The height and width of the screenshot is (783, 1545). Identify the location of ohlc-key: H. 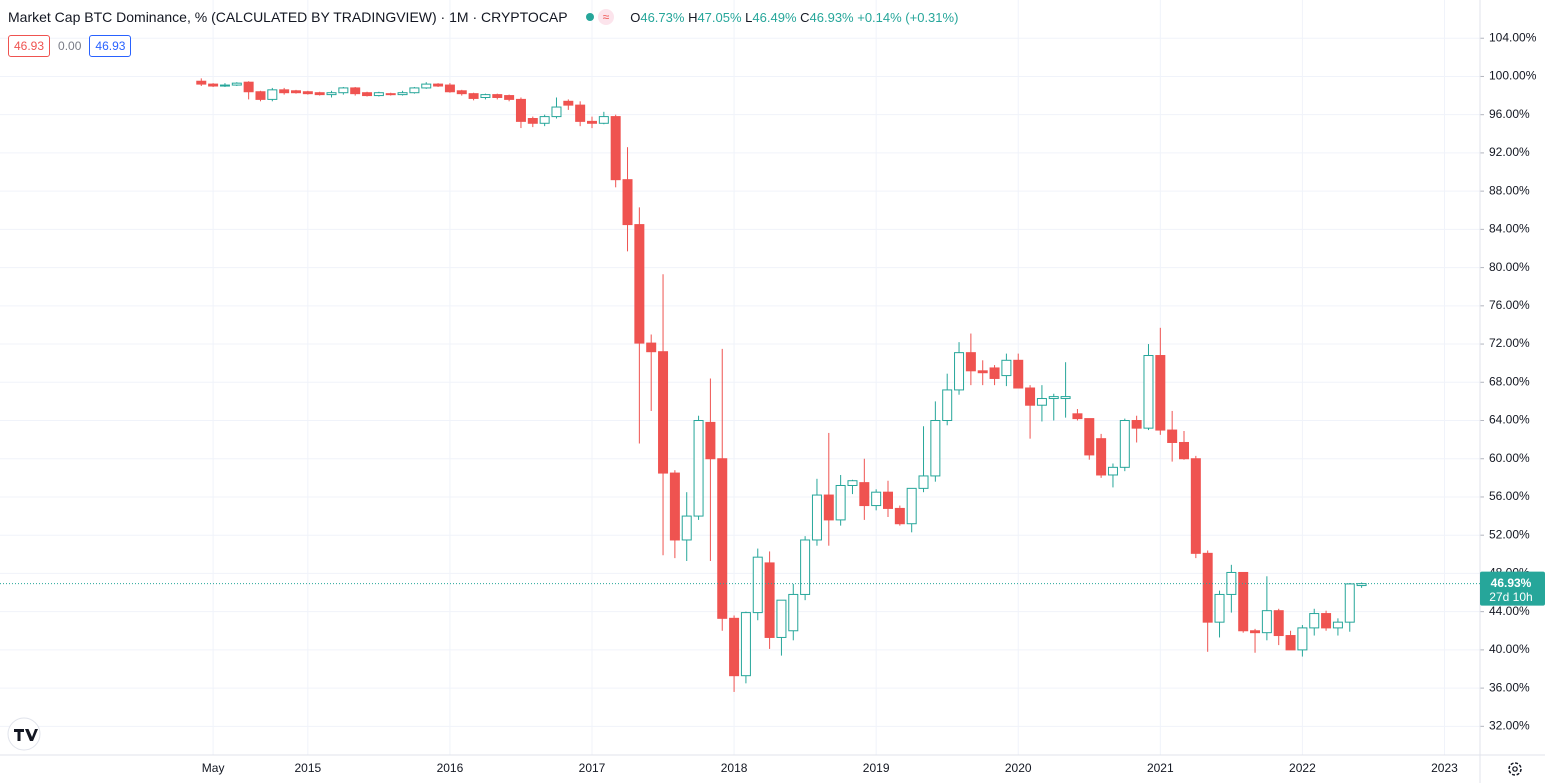
(693, 17).